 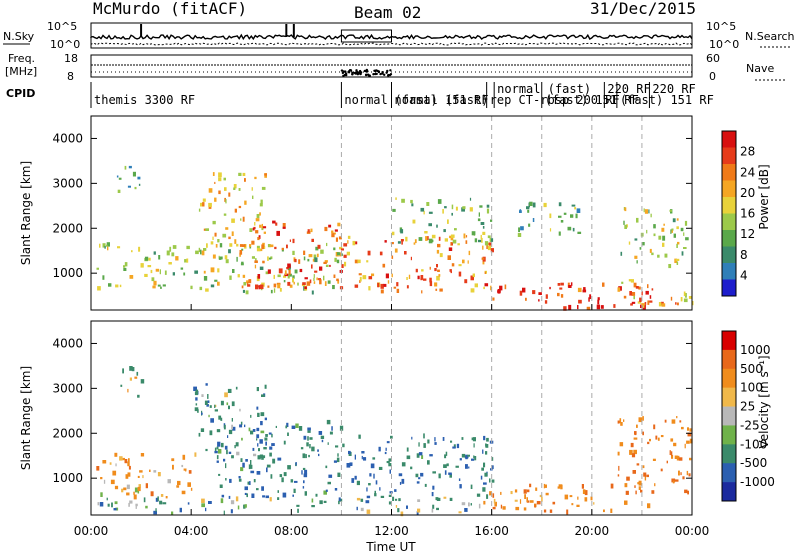 What do you see at coordinates (390, 70) in the screenshot?
I see `freq-point` at bounding box center [390, 70].